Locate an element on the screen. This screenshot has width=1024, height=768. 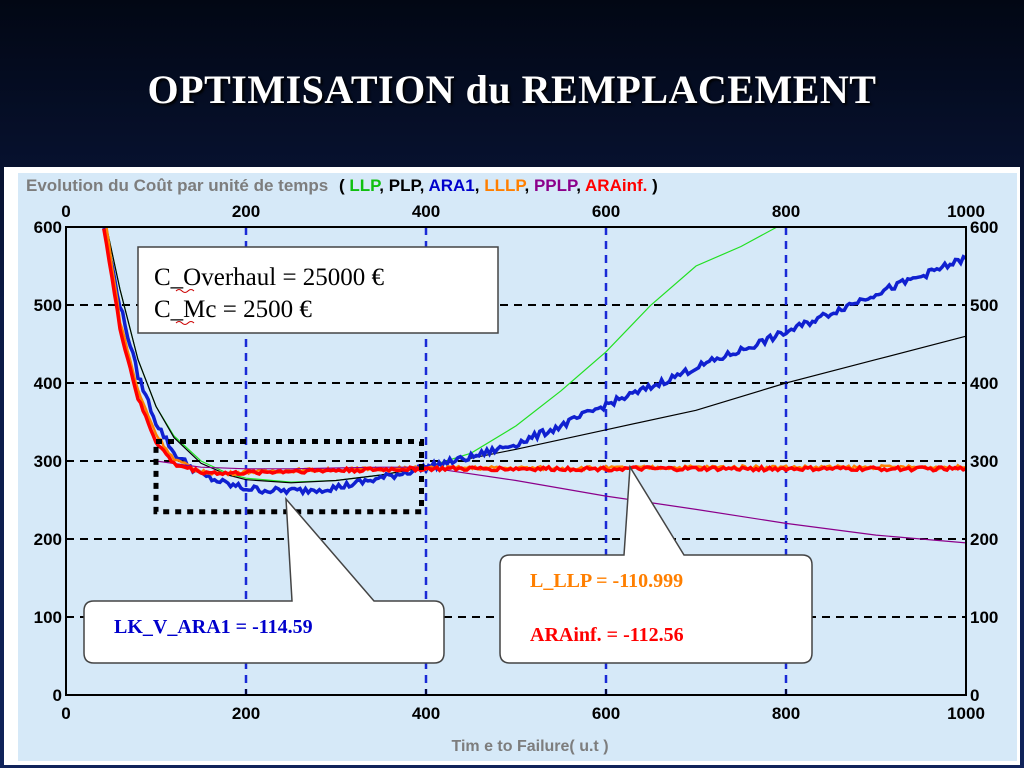
x-axis-label: Tim e to Failure( u.t ) is located at coordinates (529, 746).